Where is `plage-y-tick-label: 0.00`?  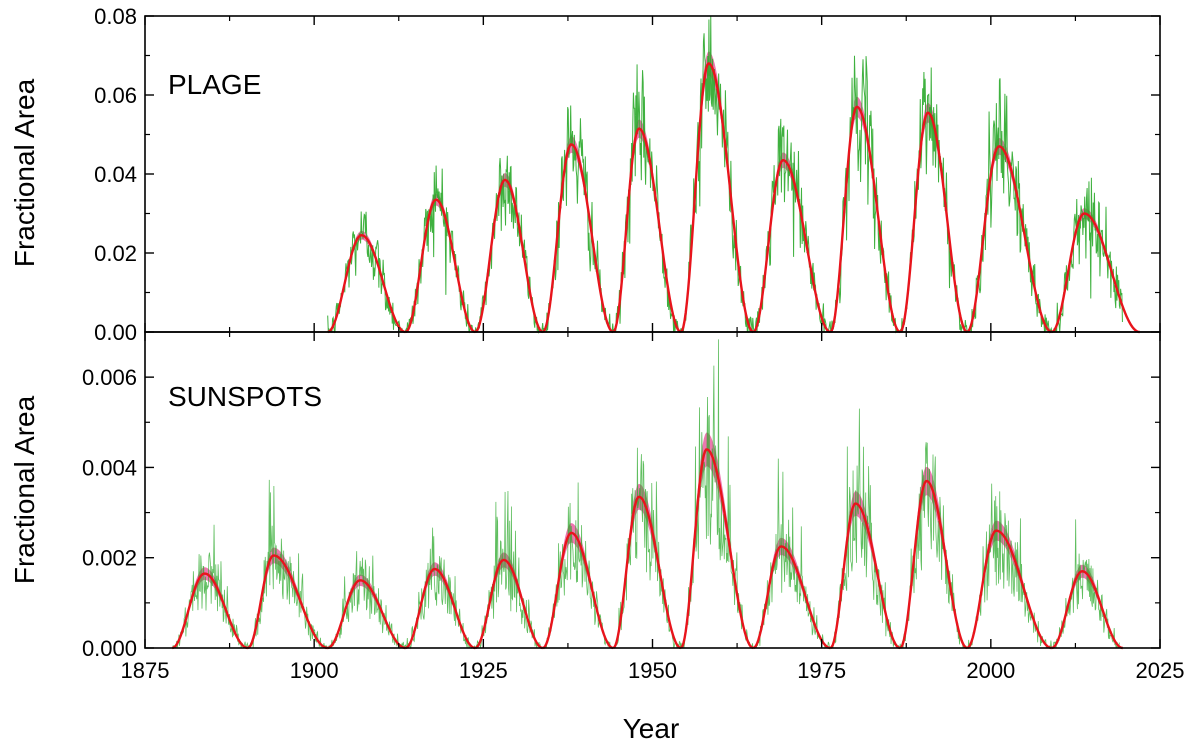
plage-y-tick-label: 0.00 is located at coordinates (115, 332).